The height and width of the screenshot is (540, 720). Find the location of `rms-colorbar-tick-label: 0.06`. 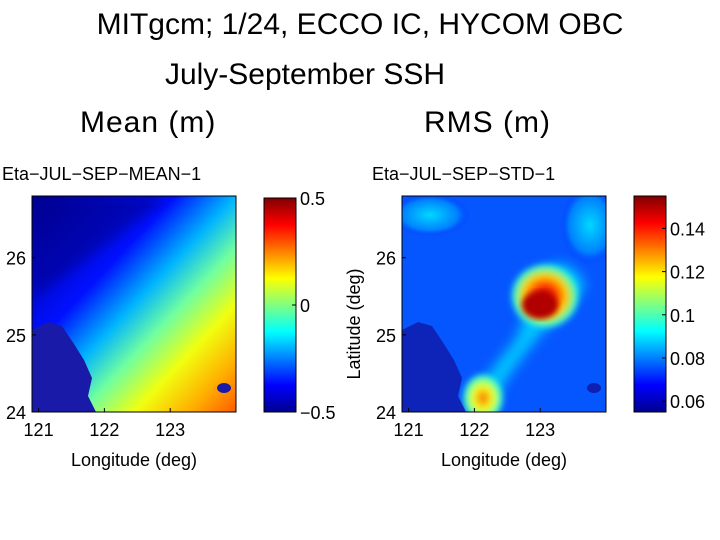

rms-colorbar-tick-label: 0.06 is located at coordinates (687, 402).